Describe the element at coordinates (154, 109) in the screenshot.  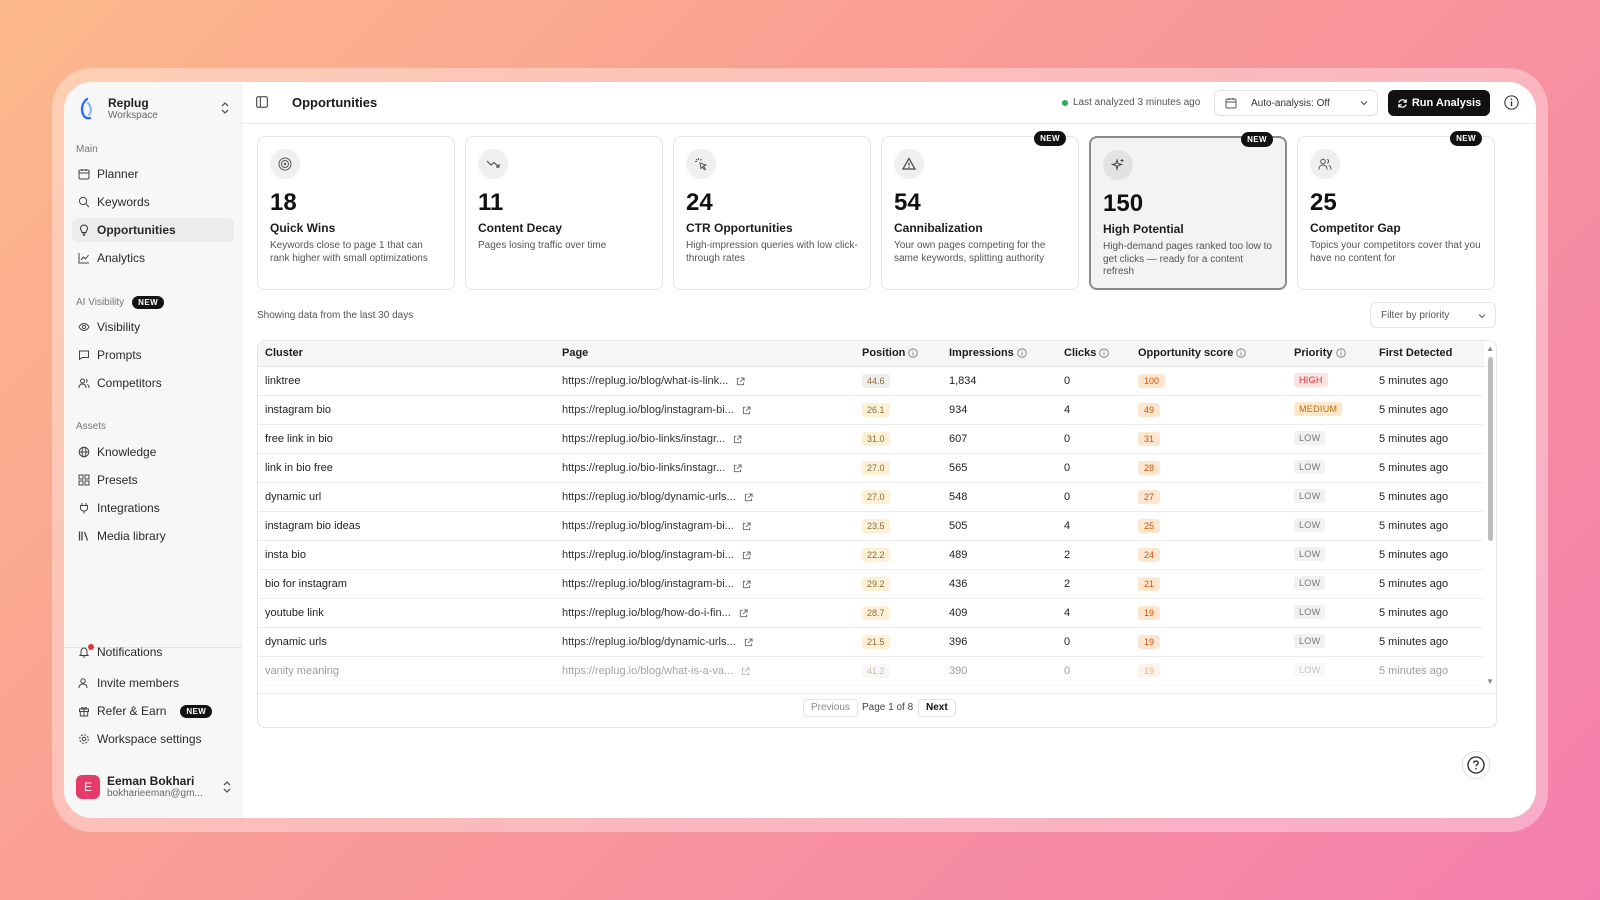
I see `workspace-switcher: Replug Workspace` at that location.